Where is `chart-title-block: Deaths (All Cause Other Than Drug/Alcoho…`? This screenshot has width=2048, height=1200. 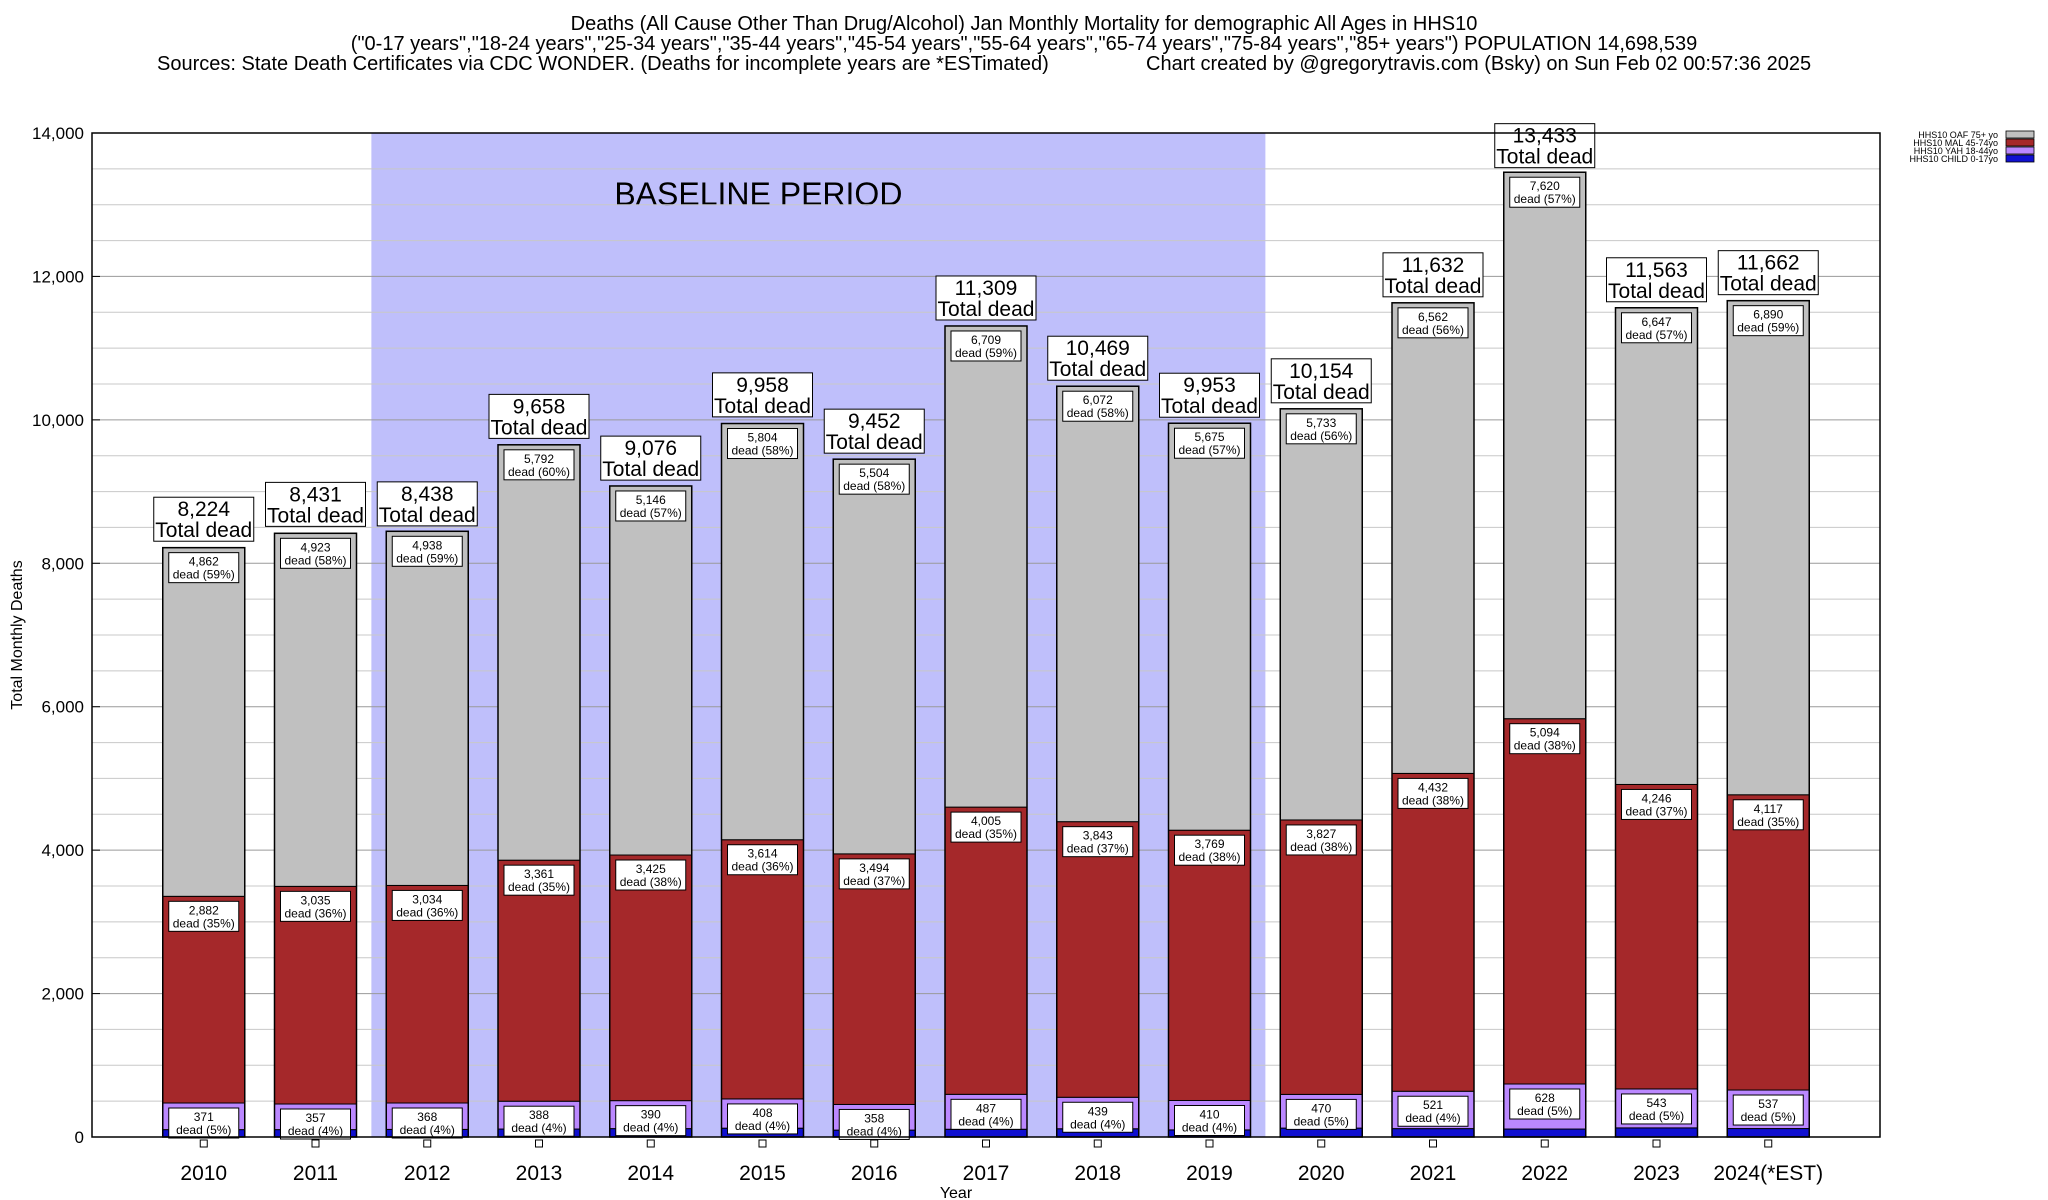
chart-title-block: Deaths (All Cause Other Than Drug/Alcoho… is located at coordinates (1024, 34).